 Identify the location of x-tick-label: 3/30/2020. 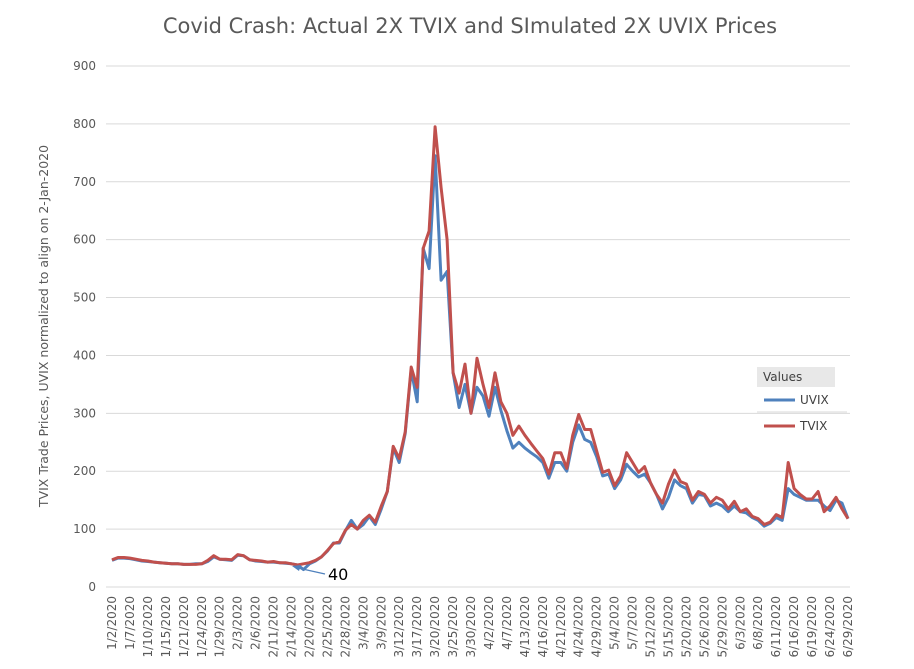
(471, 627).